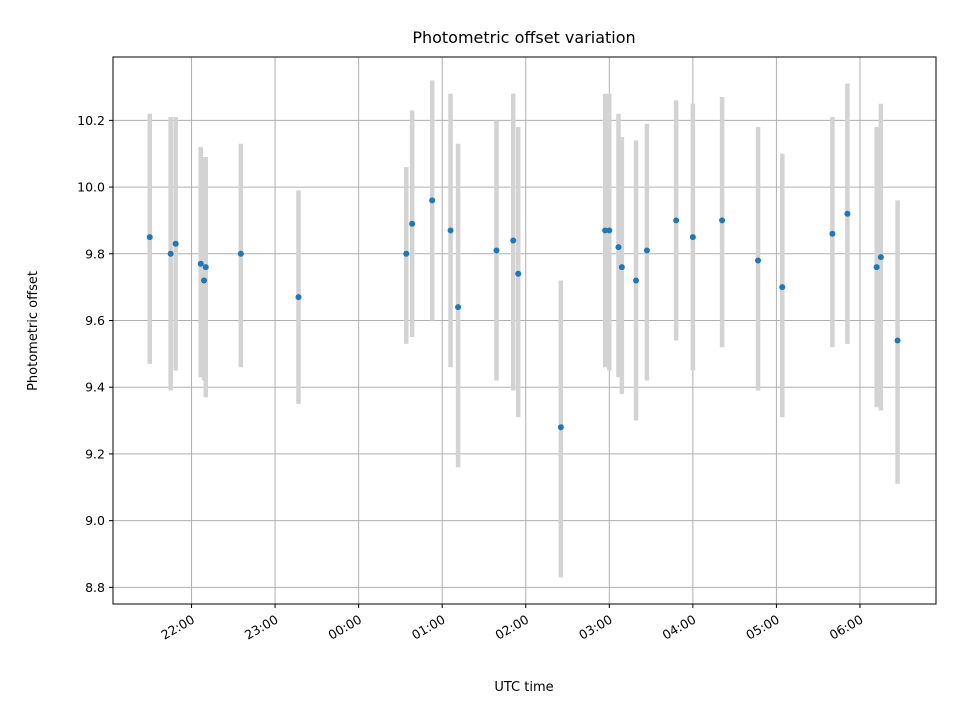 The width and height of the screenshot is (960, 720). I want to click on y-tick-label: 8.8, so click(95, 587).